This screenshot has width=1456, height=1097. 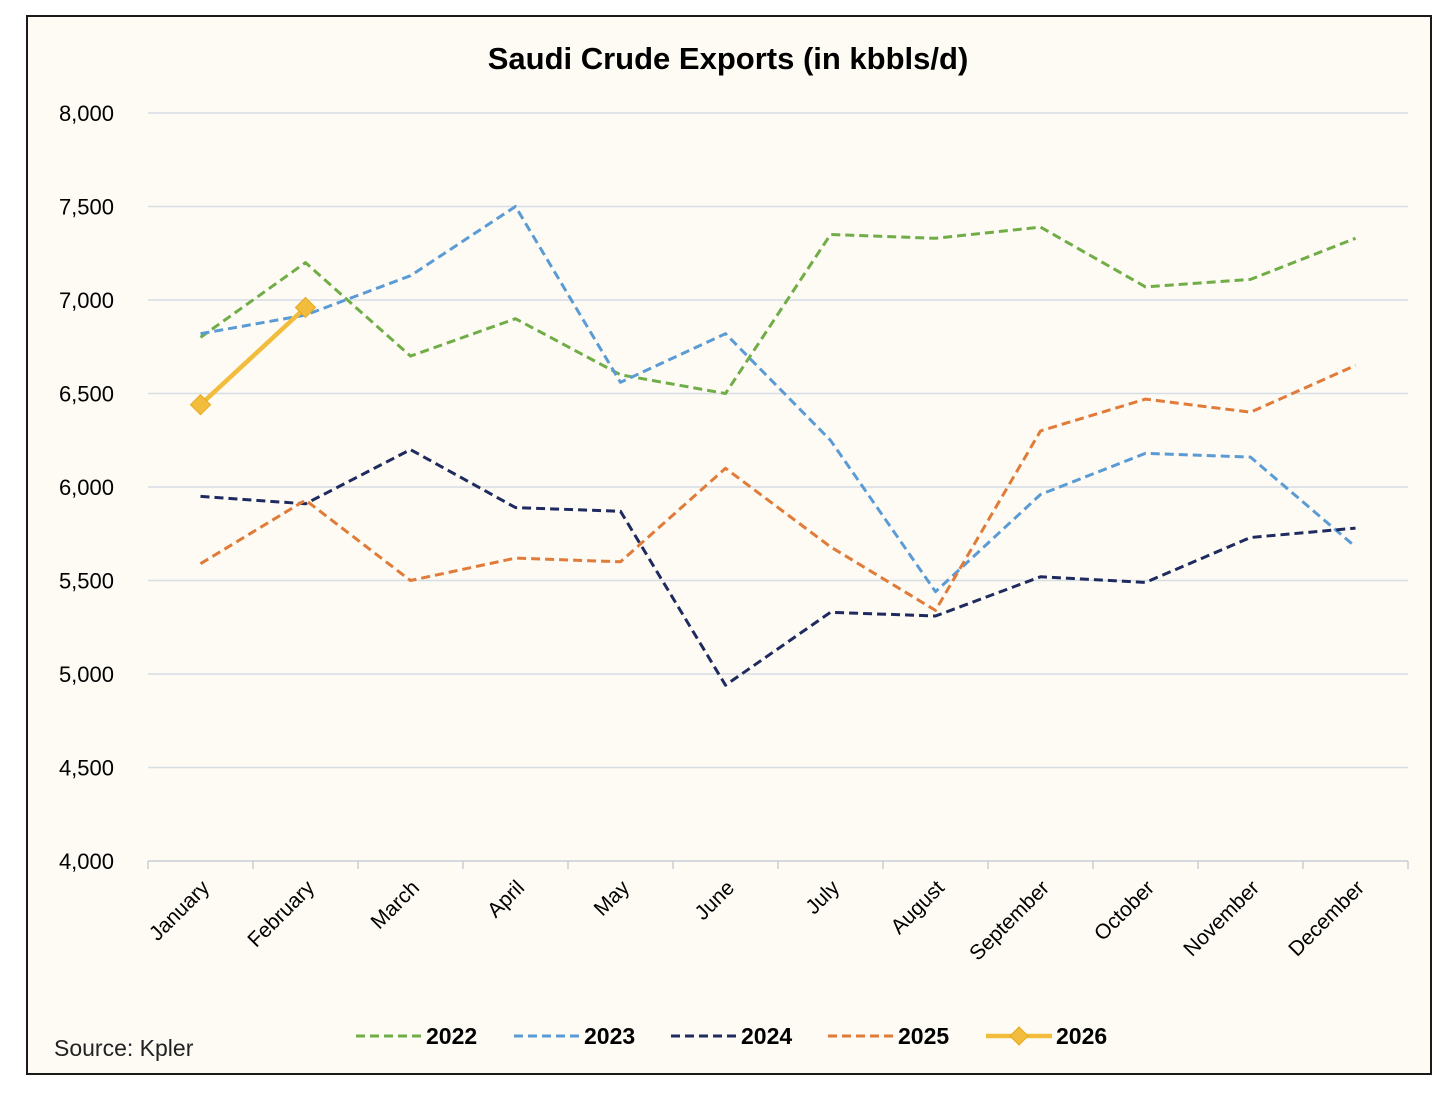 What do you see at coordinates (1124, 910) in the screenshot?
I see `x-tick-label-october: October` at bounding box center [1124, 910].